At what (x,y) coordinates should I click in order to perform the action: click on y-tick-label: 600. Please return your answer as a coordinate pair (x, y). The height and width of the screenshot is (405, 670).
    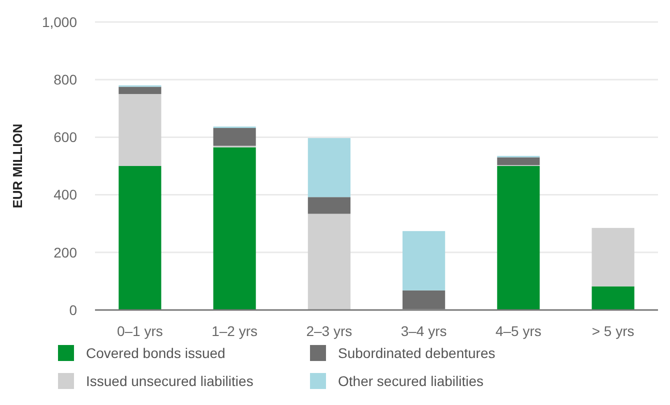
    Looking at the image, I should click on (66, 137).